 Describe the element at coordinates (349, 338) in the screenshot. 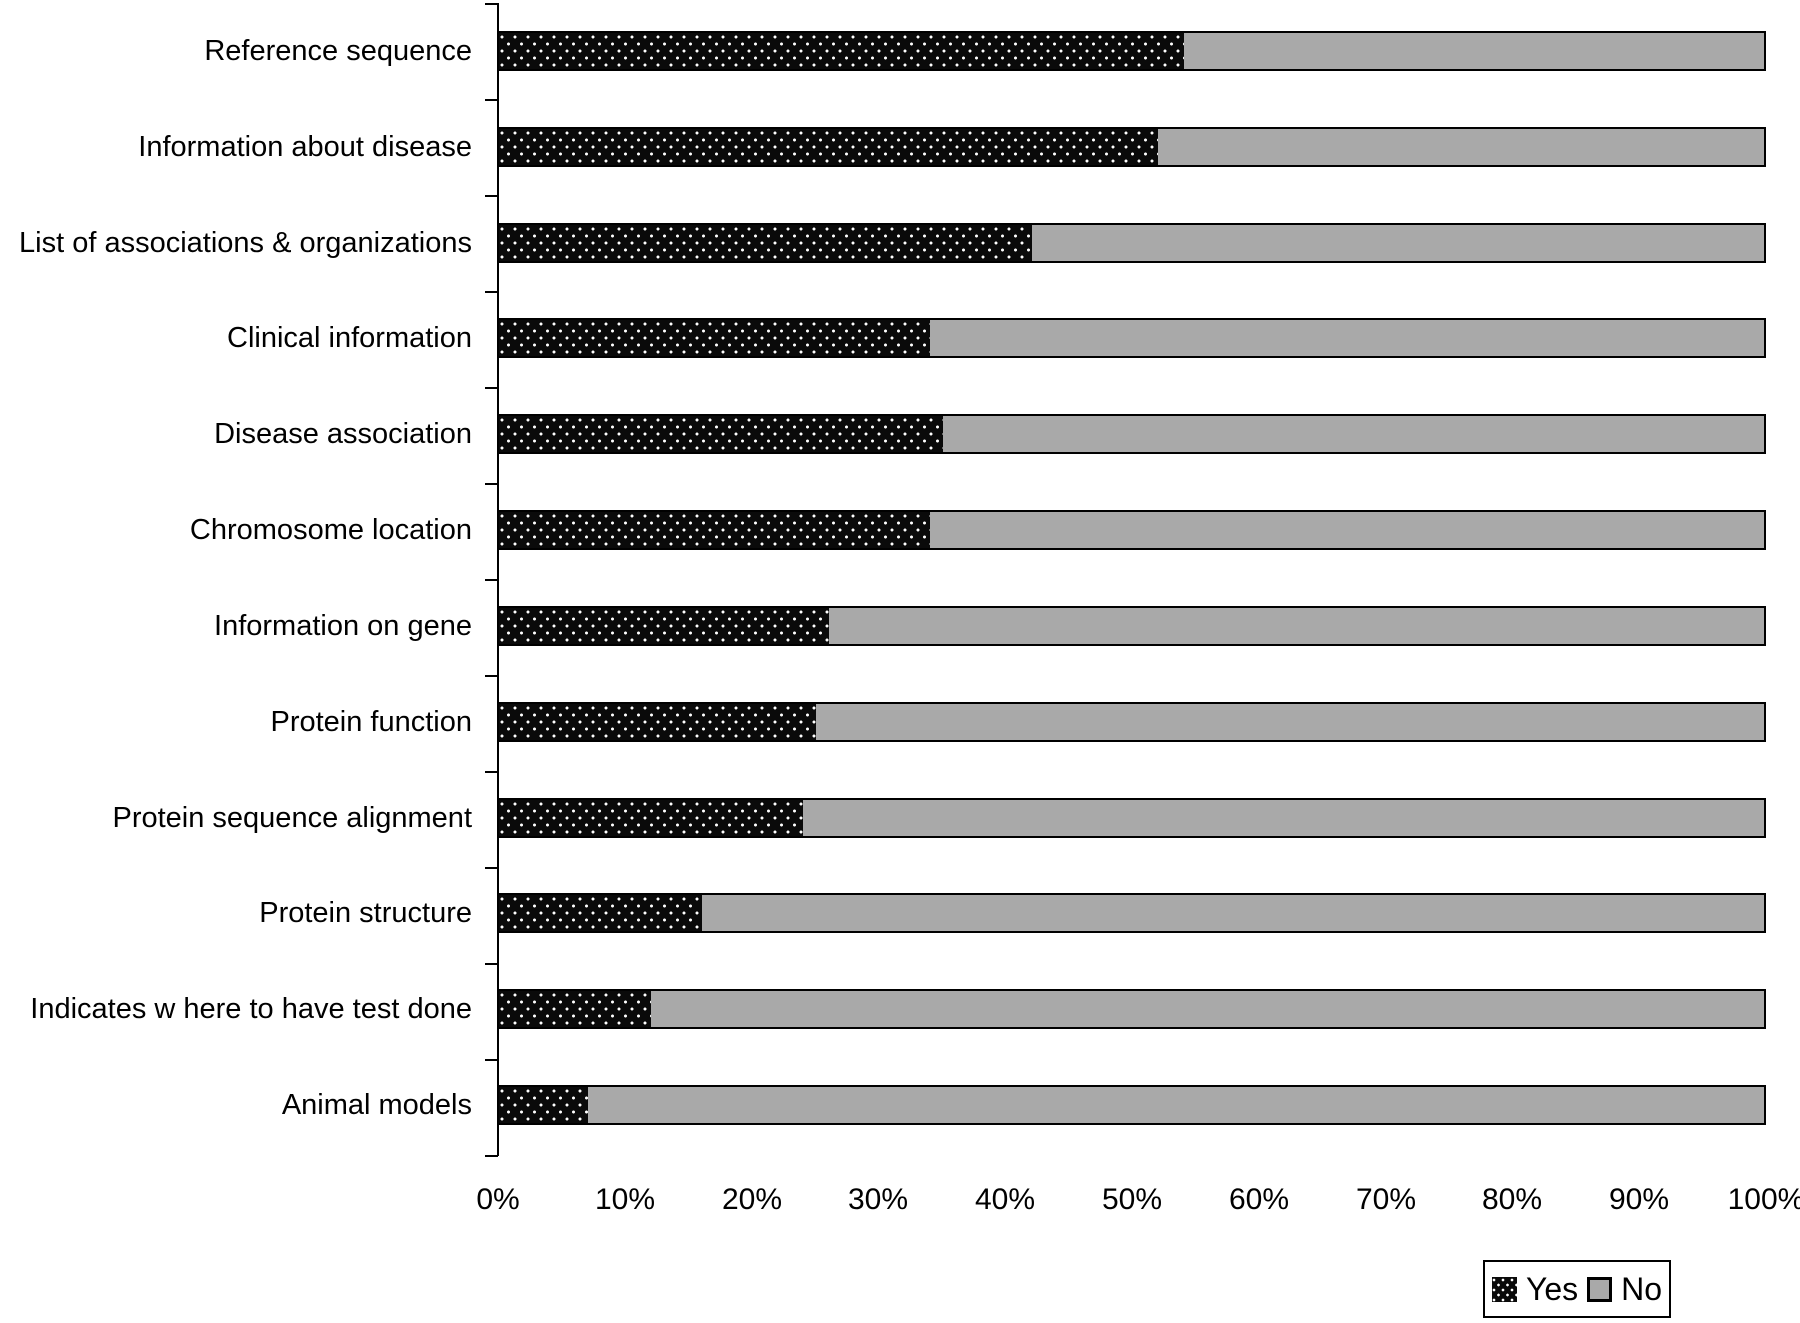

I see `category-label: Clinical information` at that location.